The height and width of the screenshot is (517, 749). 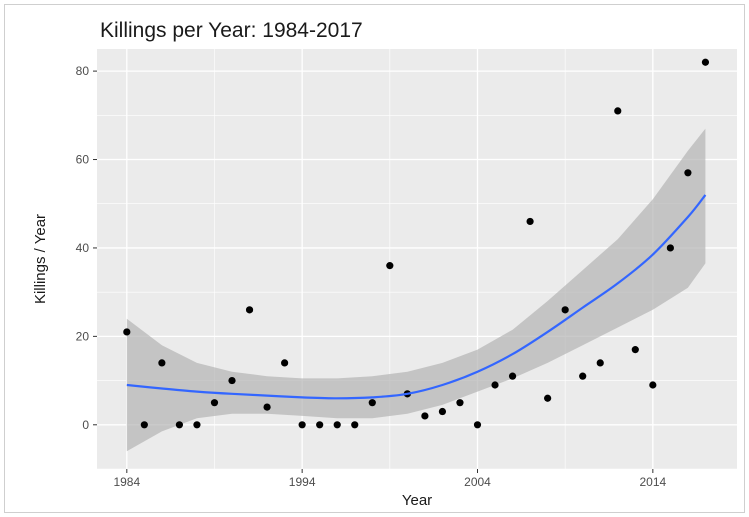 What do you see at coordinates (83, 336) in the screenshot?
I see `y-tick-label: 20` at bounding box center [83, 336].